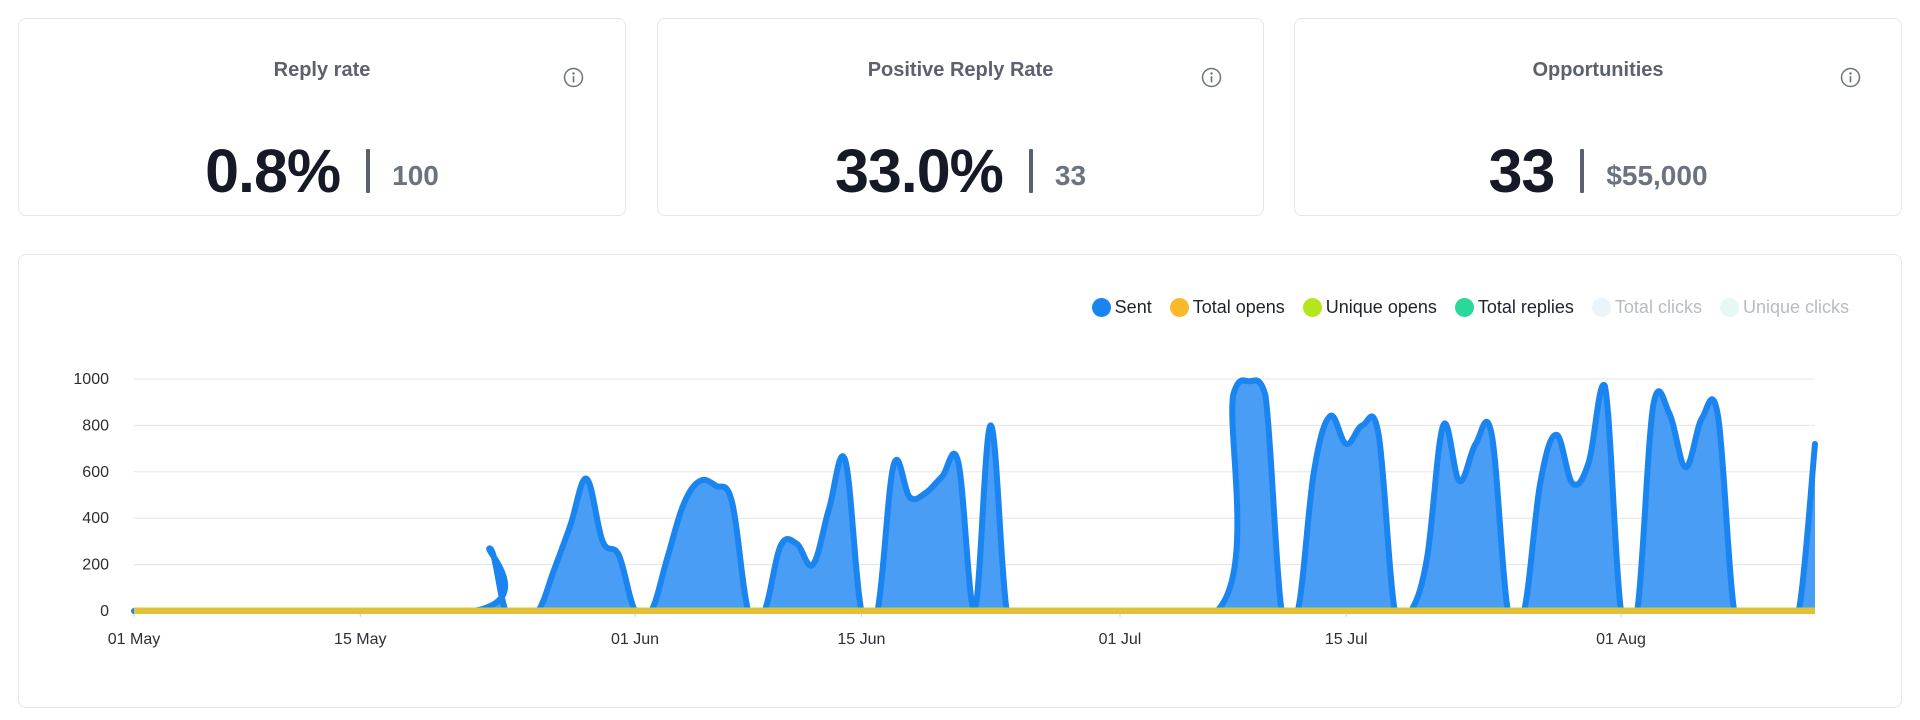 This screenshot has height=720, width=1920. What do you see at coordinates (1795, 306) in the screenshot?
I see `legend-label: Unique clicks` at bounding box center [1795, 306].